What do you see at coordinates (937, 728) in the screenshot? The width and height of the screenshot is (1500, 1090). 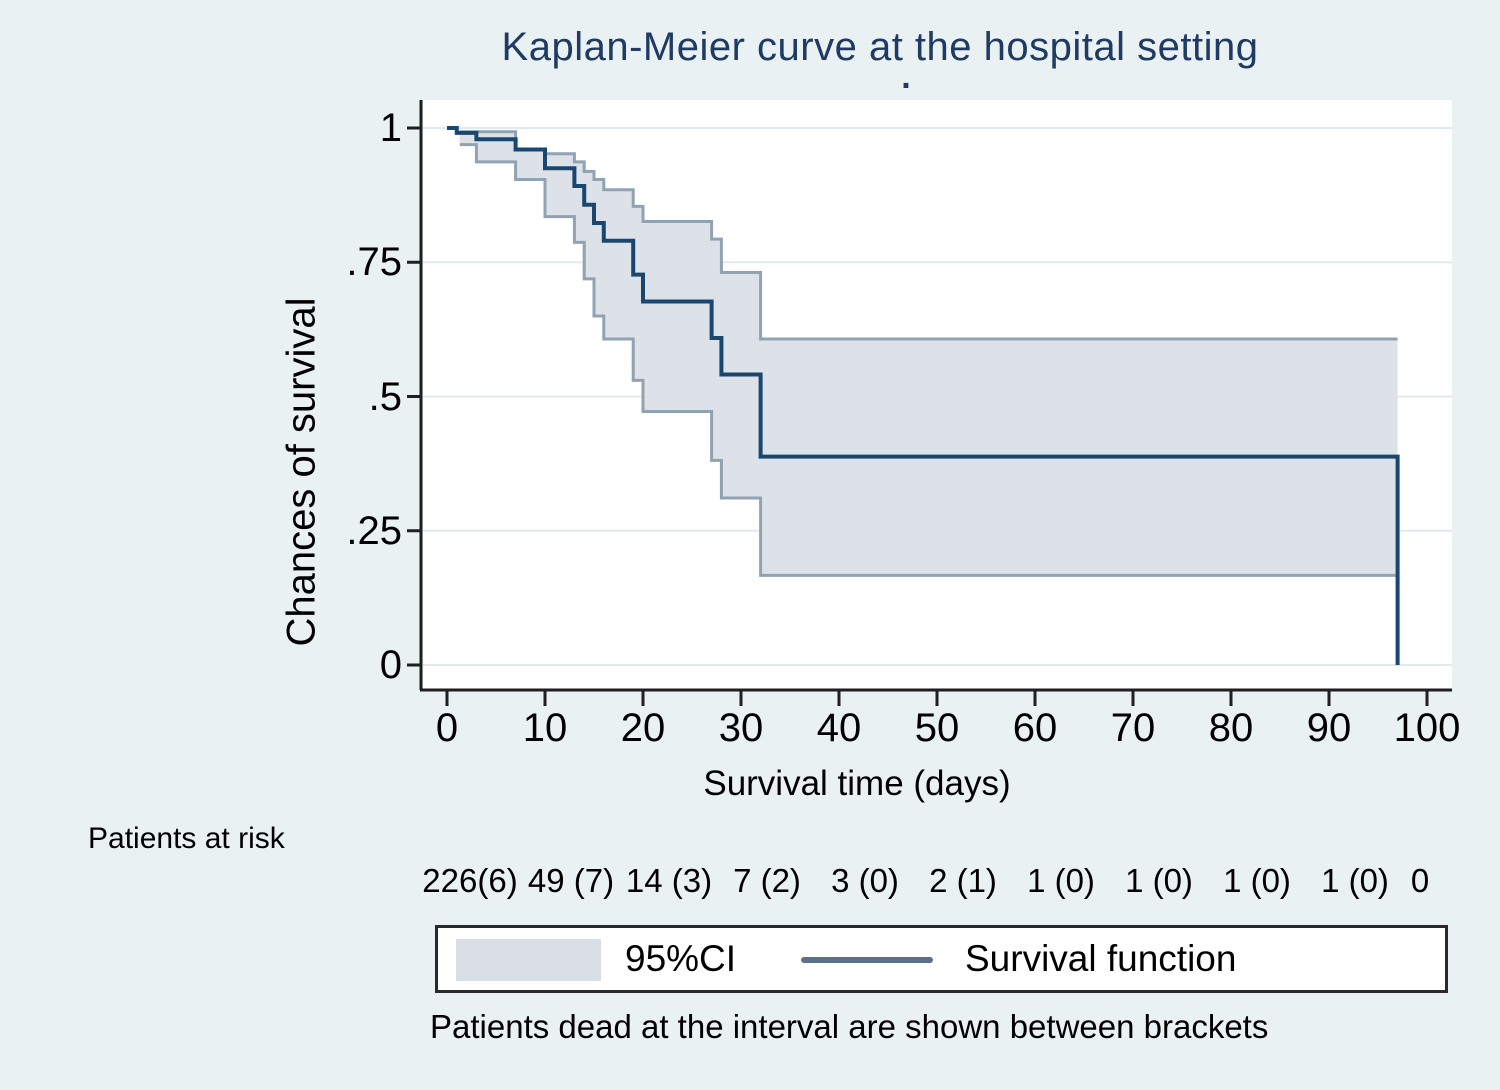 I see `x-tick-label: 50` at bounding box center [937, 728].